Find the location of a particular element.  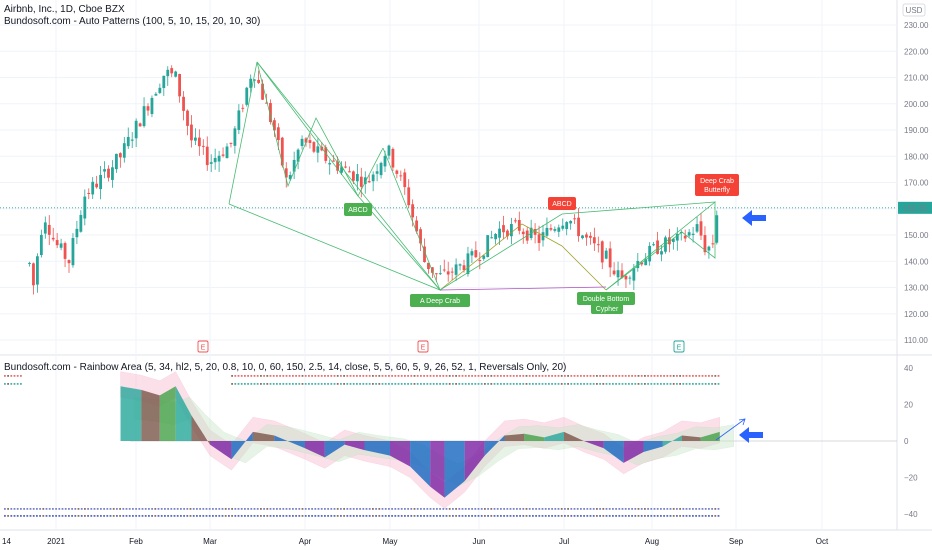

svg-text: E is located at coordinates (423, 348).